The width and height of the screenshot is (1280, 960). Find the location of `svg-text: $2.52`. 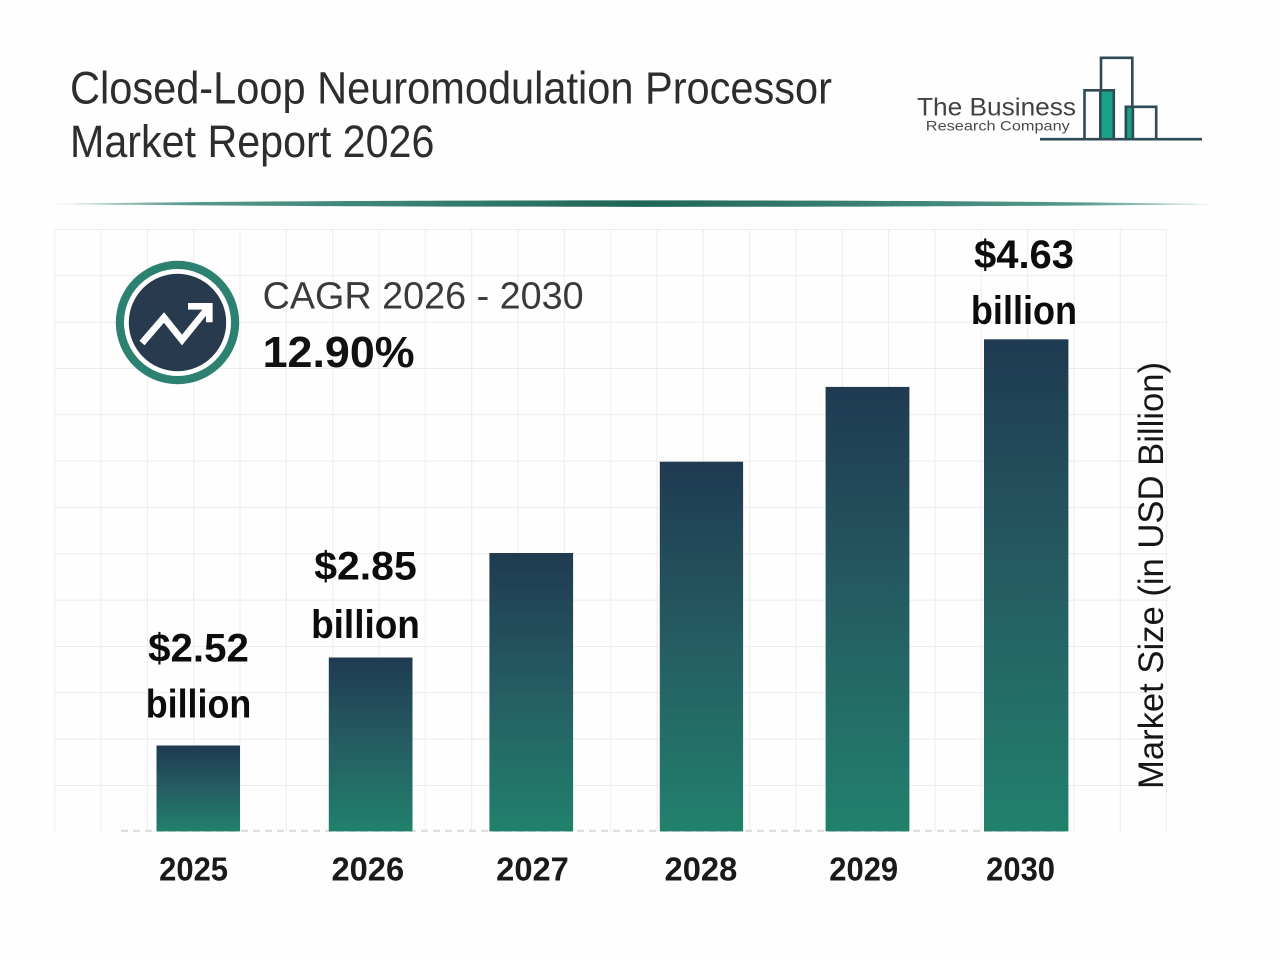

svg-text: $2.52 is located at coordinates (198, 648).